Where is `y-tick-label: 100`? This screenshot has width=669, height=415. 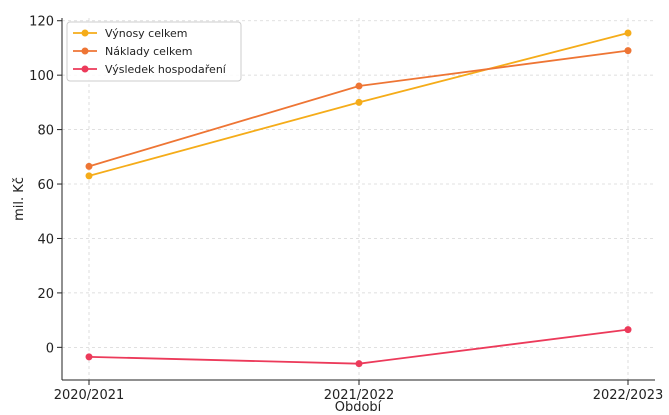
y-tick-label: 100 is located at coordinates (41, 76).